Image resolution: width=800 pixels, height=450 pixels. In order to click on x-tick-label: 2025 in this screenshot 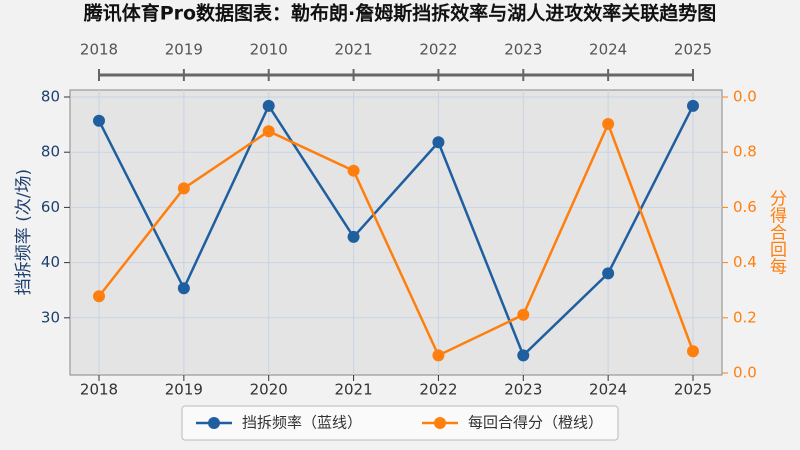, I will do `click(693, 390)`.